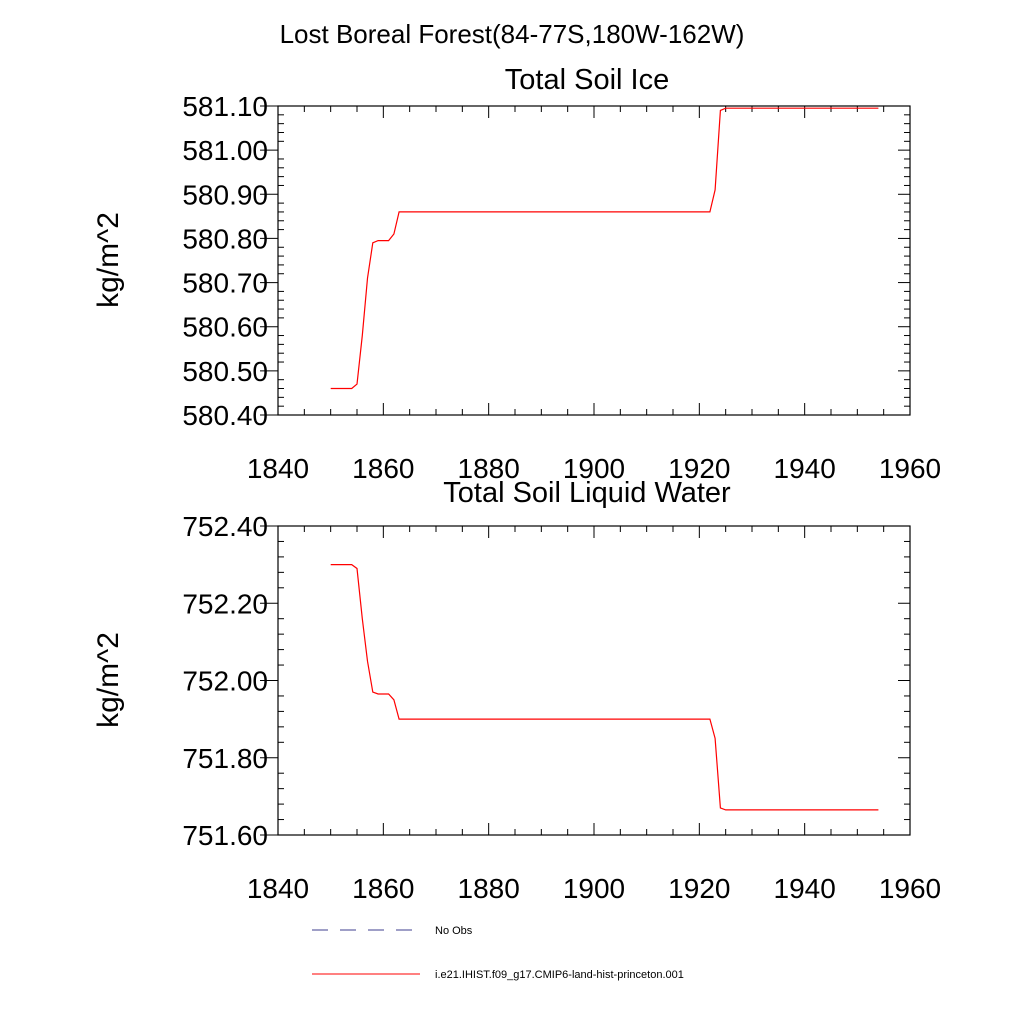  What do you see at coordinates (225, 681) in the screenshot?
I see `y-tick-label: 752.00` at bounding box center [225, 681].